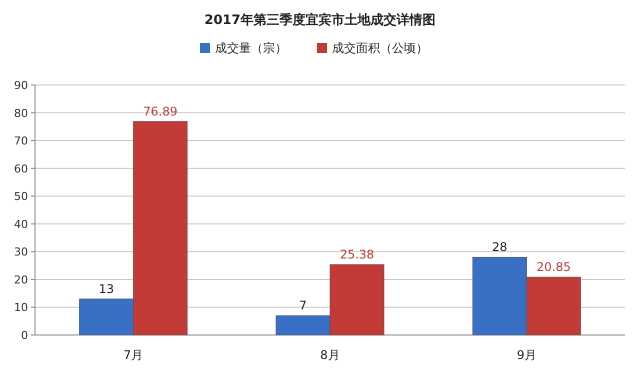  Describe the element at coordinates (320, 20) in the screenshot. I see `chart-title: 2017年第三季度宜宾市土地成交详情图` at that location.